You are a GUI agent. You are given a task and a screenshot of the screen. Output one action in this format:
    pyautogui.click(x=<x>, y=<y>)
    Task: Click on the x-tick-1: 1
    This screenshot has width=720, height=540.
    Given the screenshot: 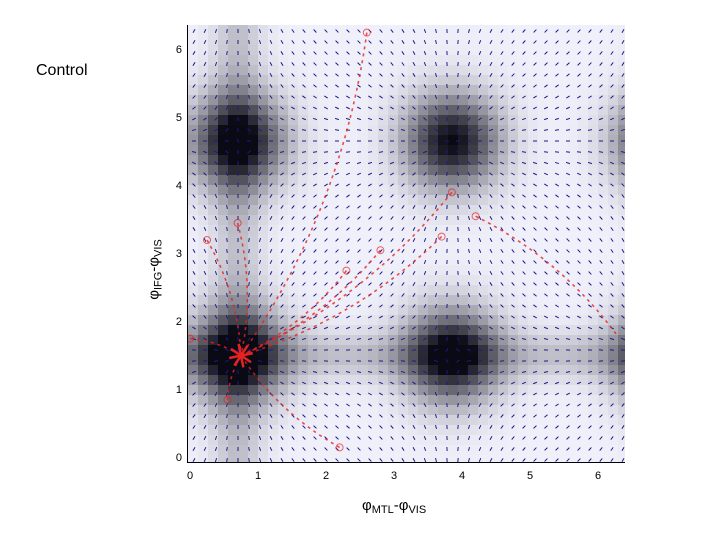 What is the action you would take?
    pyautogui.click(x=258, y=476)
    